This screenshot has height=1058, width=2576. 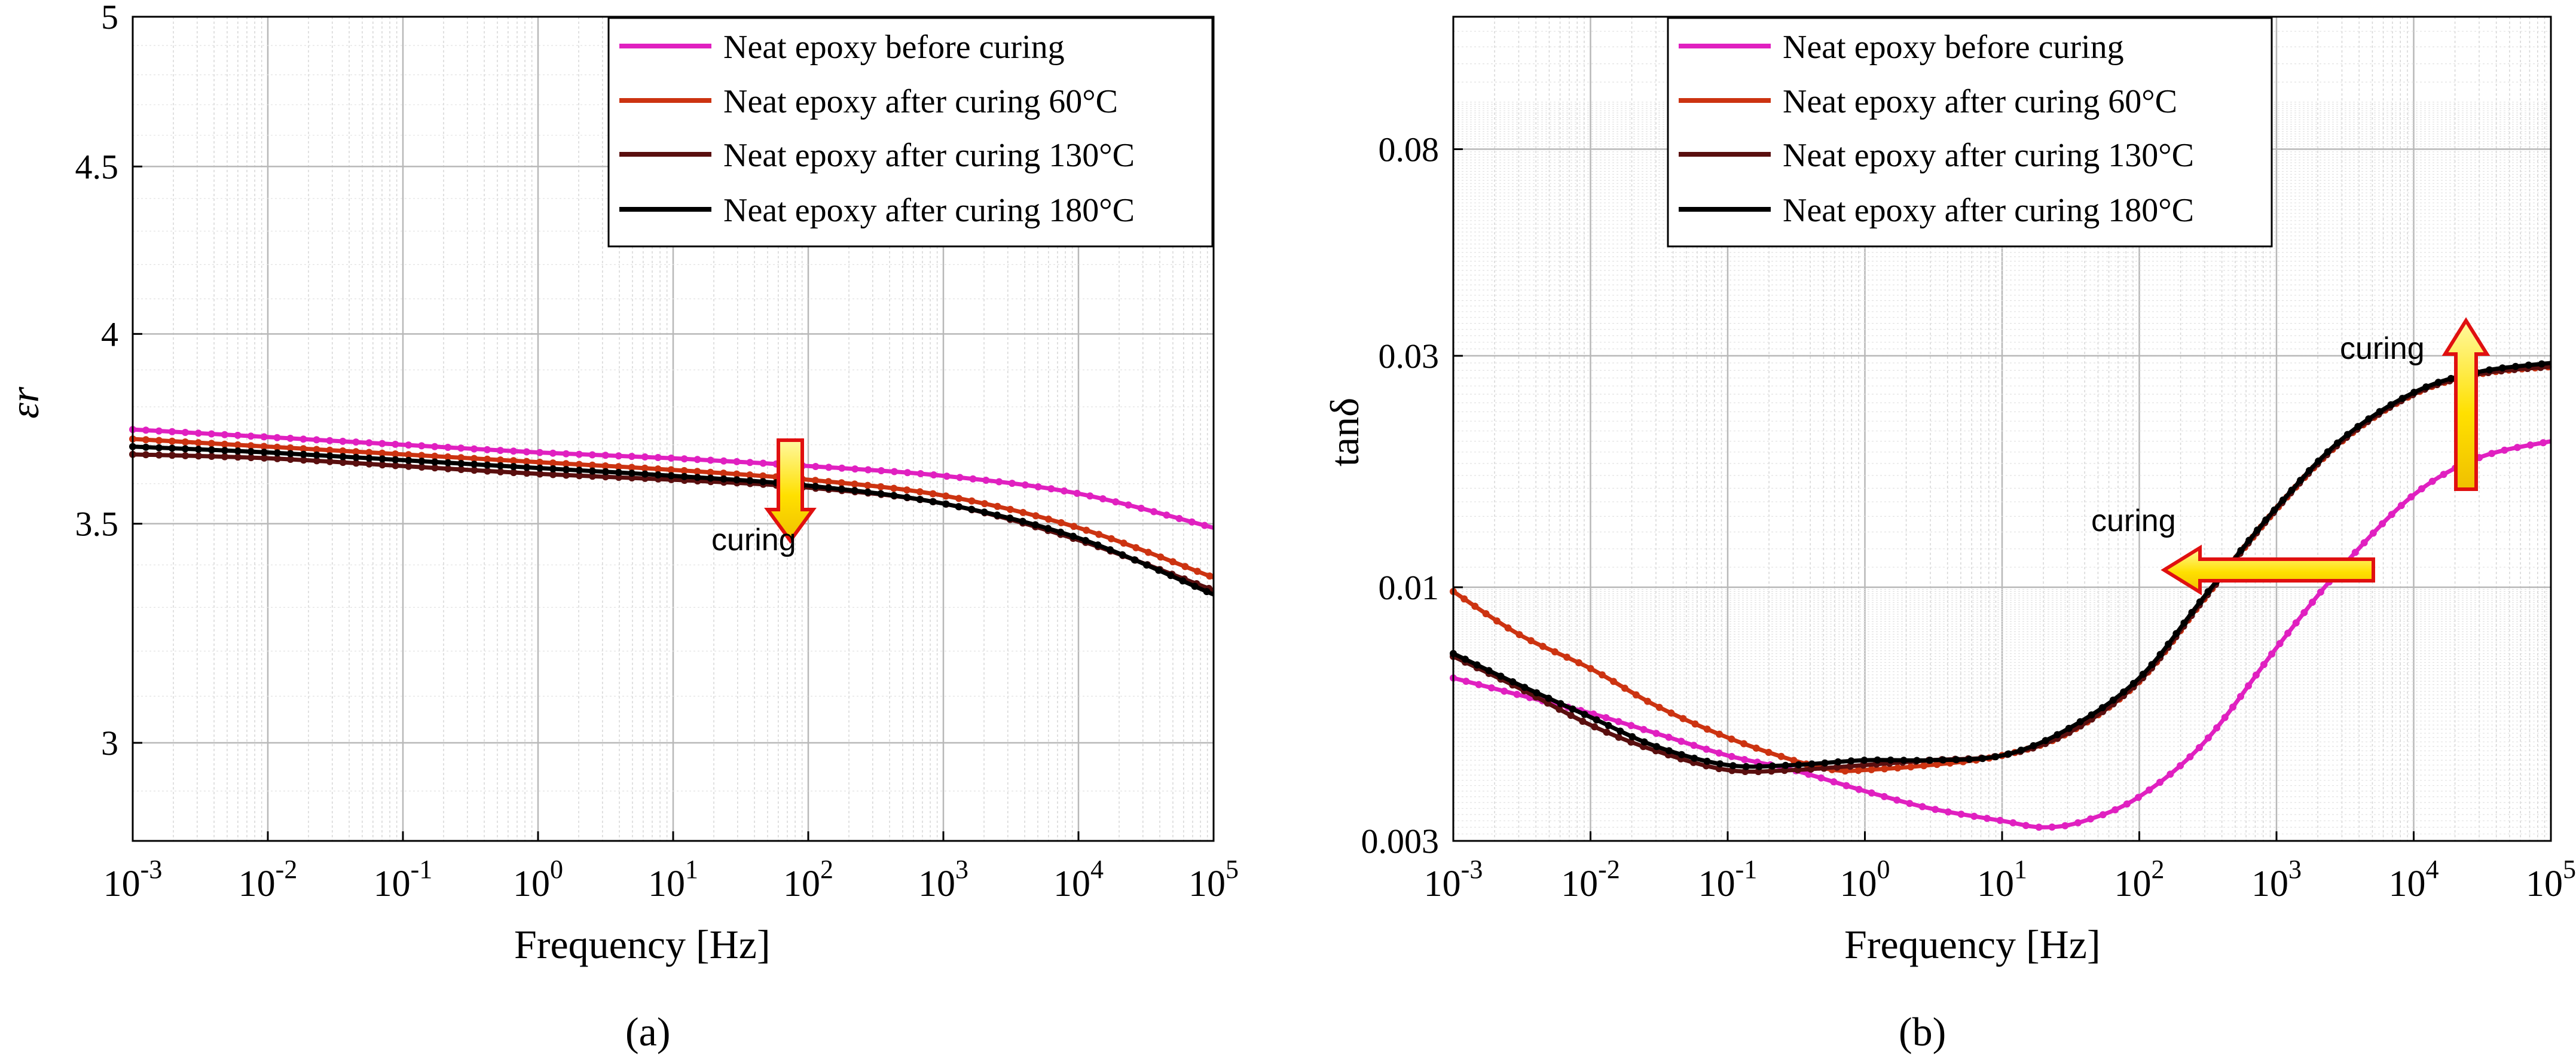 What do you see at coordinates (2002, 879) in the screenshot?
I see `x-tick-label: 10¹` at bounding box center [2002, 879].